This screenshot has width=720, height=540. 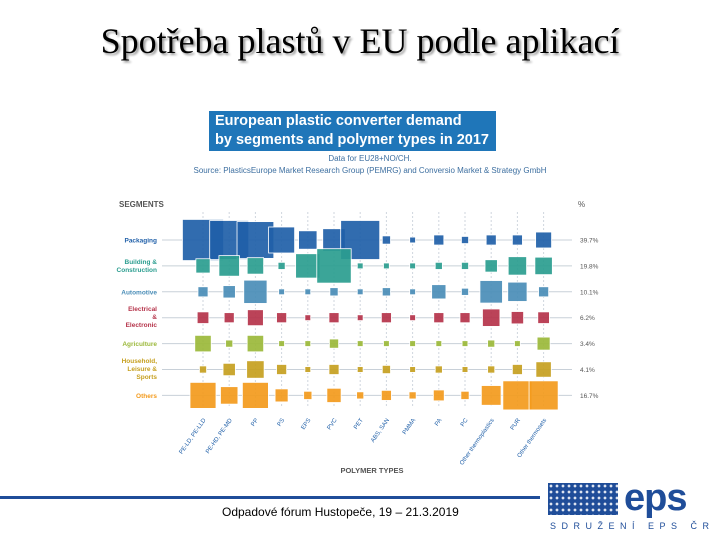 I want to click on x-axis-label: POLYMER TYPES, so click(x=371, y=470).